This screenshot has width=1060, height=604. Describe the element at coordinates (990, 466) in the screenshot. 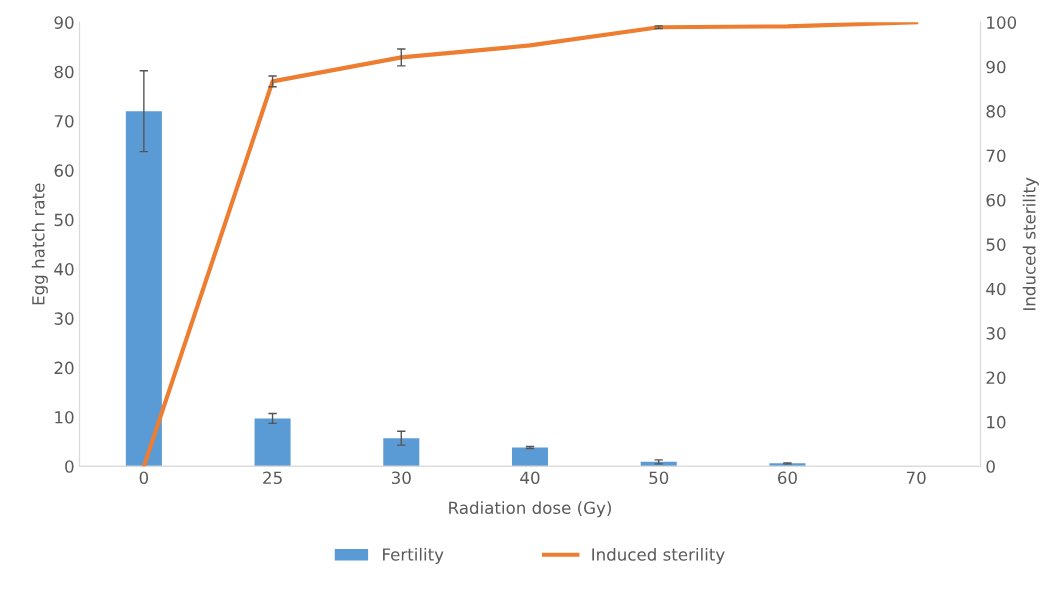

I see `y2-tick-label: 0` at that location.